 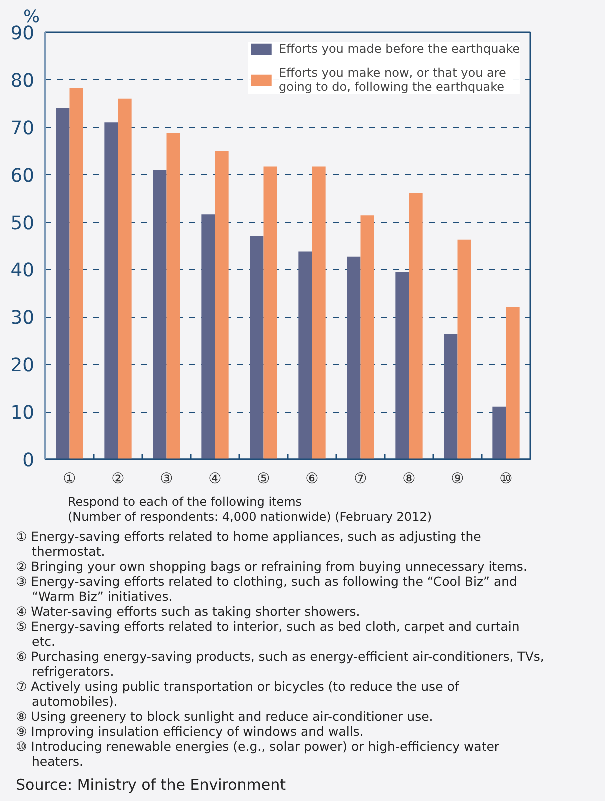 What do you see at coordinates (69, 479) in the screenshot?
I see `x-tick-label: ①` at bounding box center [69, 479].